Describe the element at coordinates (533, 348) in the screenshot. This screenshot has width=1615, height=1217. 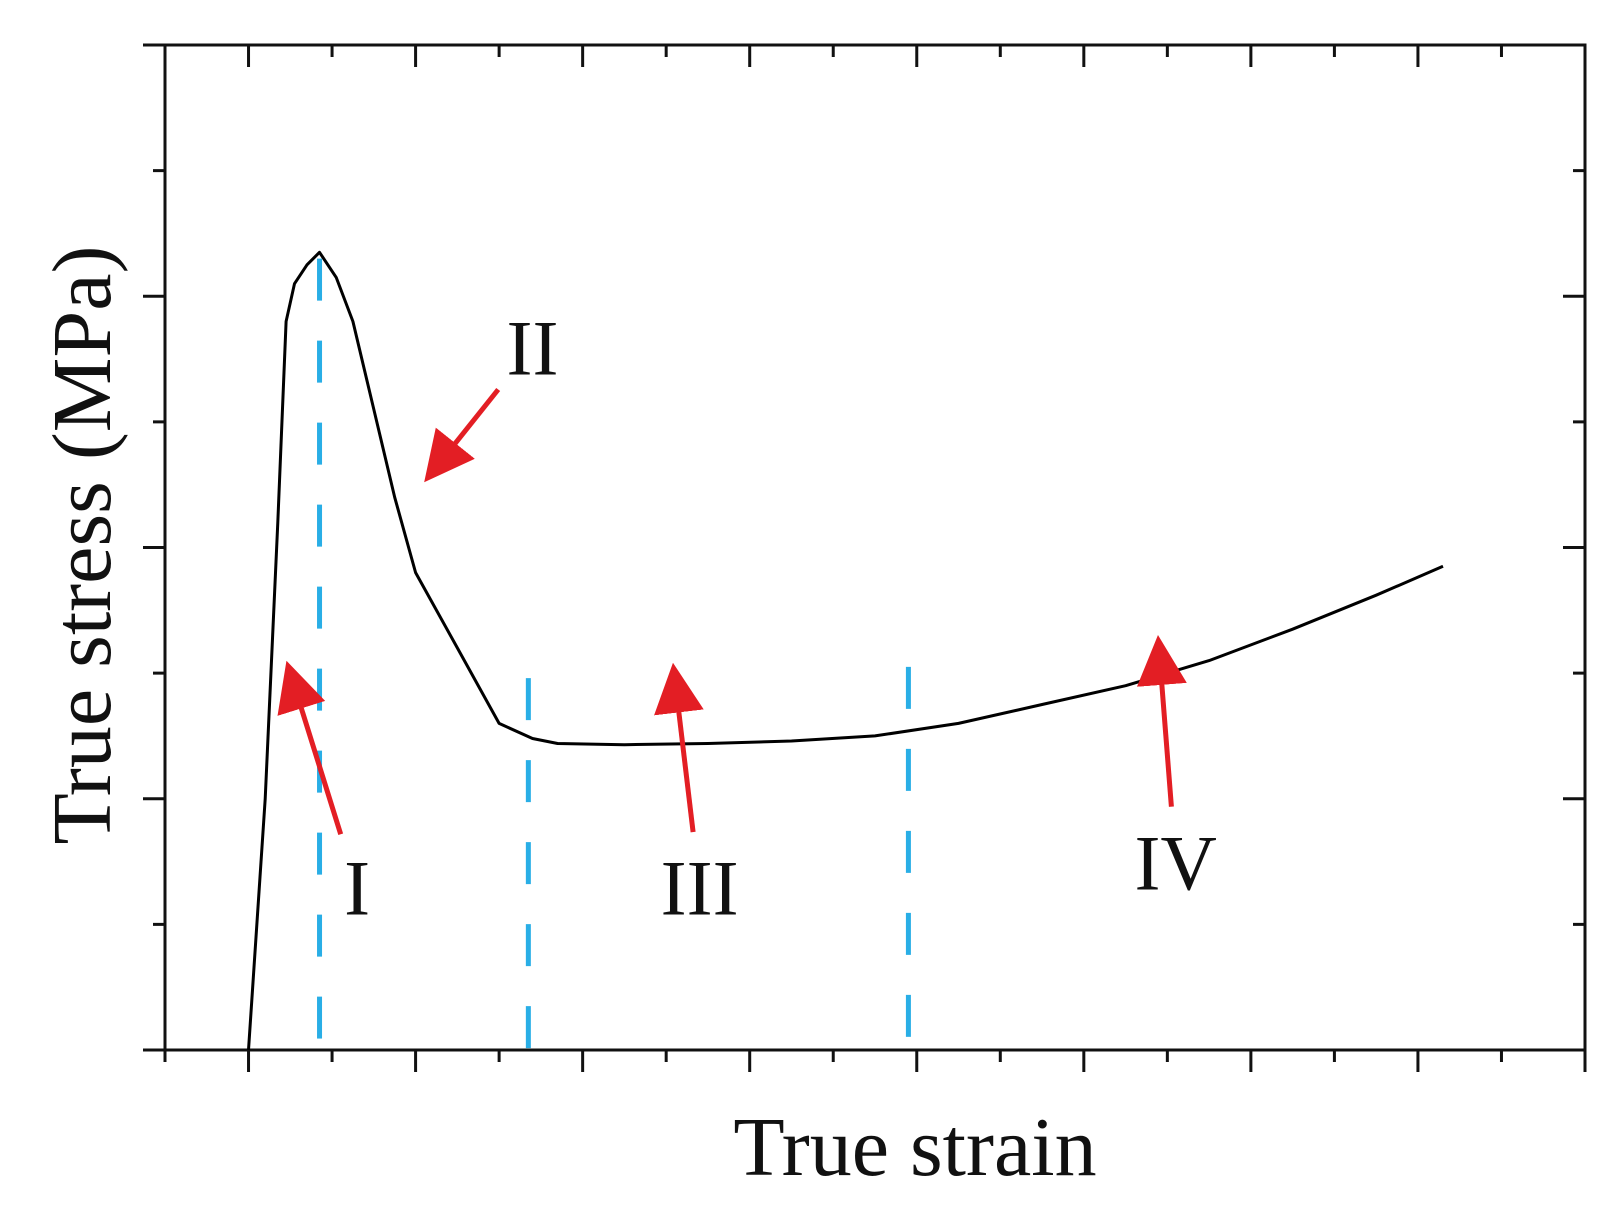
I see `region-label: II` at that location.